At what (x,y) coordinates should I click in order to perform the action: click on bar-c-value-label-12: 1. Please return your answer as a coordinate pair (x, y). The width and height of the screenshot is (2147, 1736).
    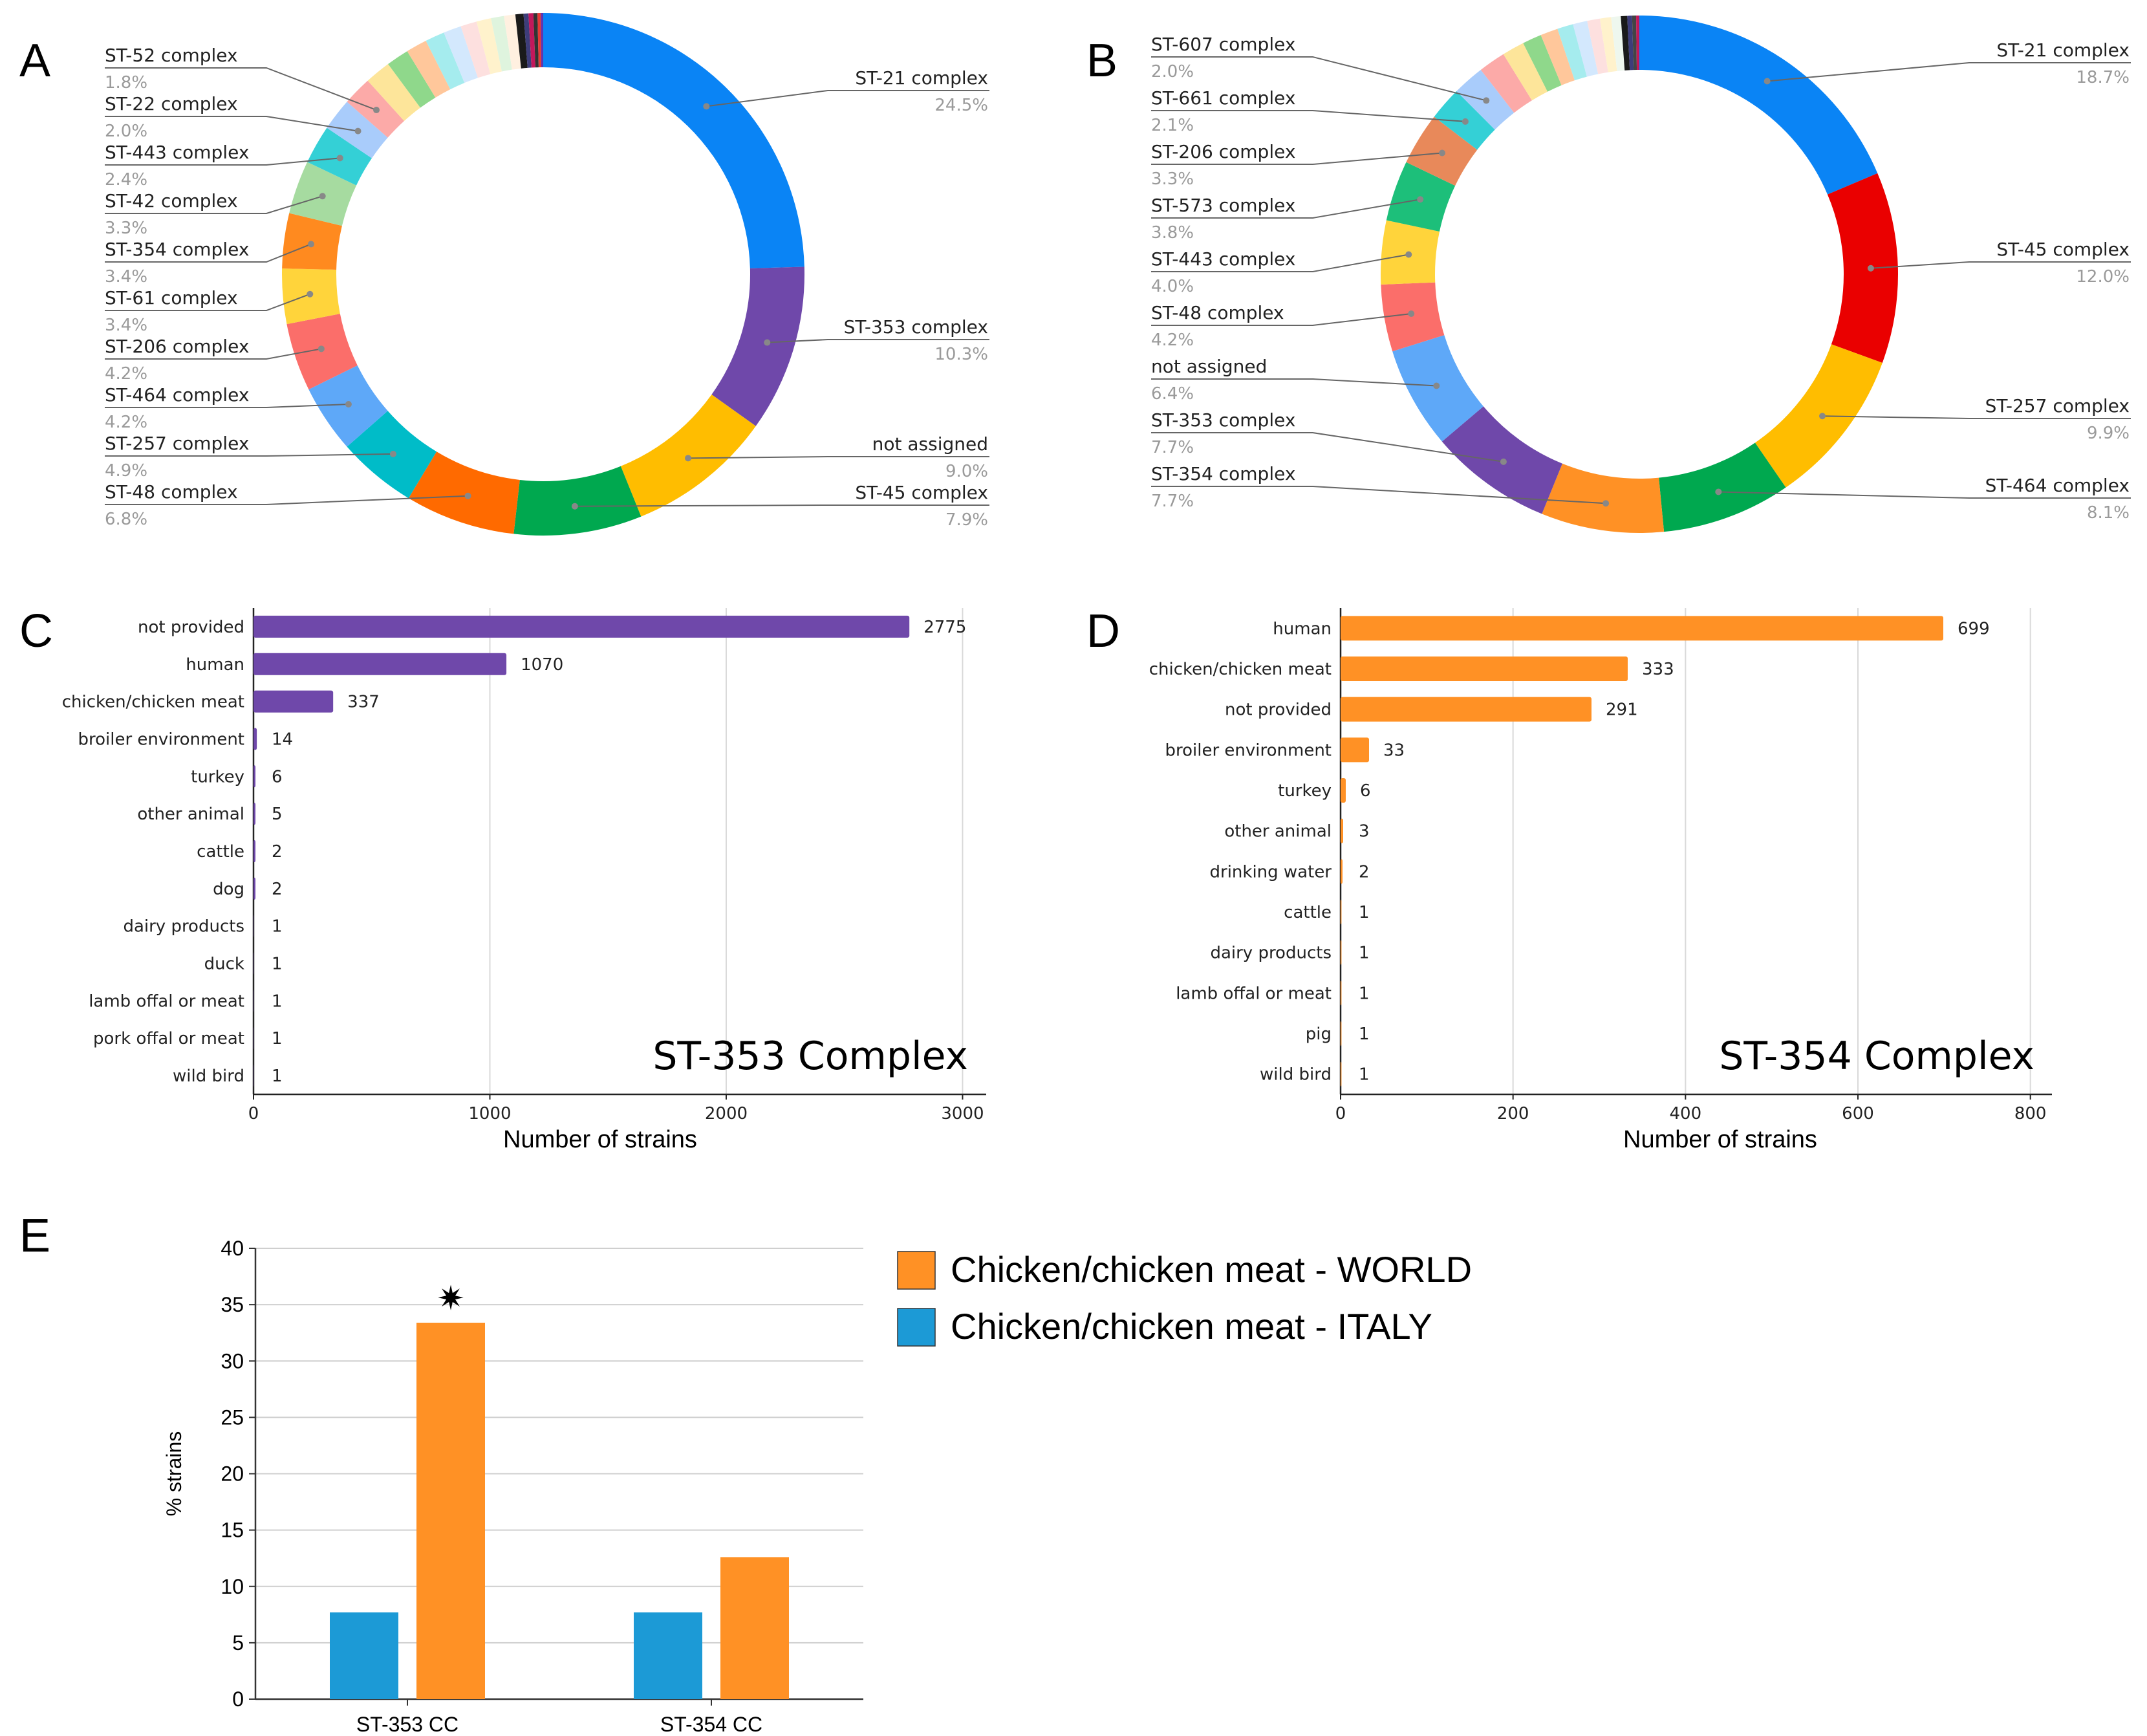
    Looking at the image, I should click on (277, 1076).